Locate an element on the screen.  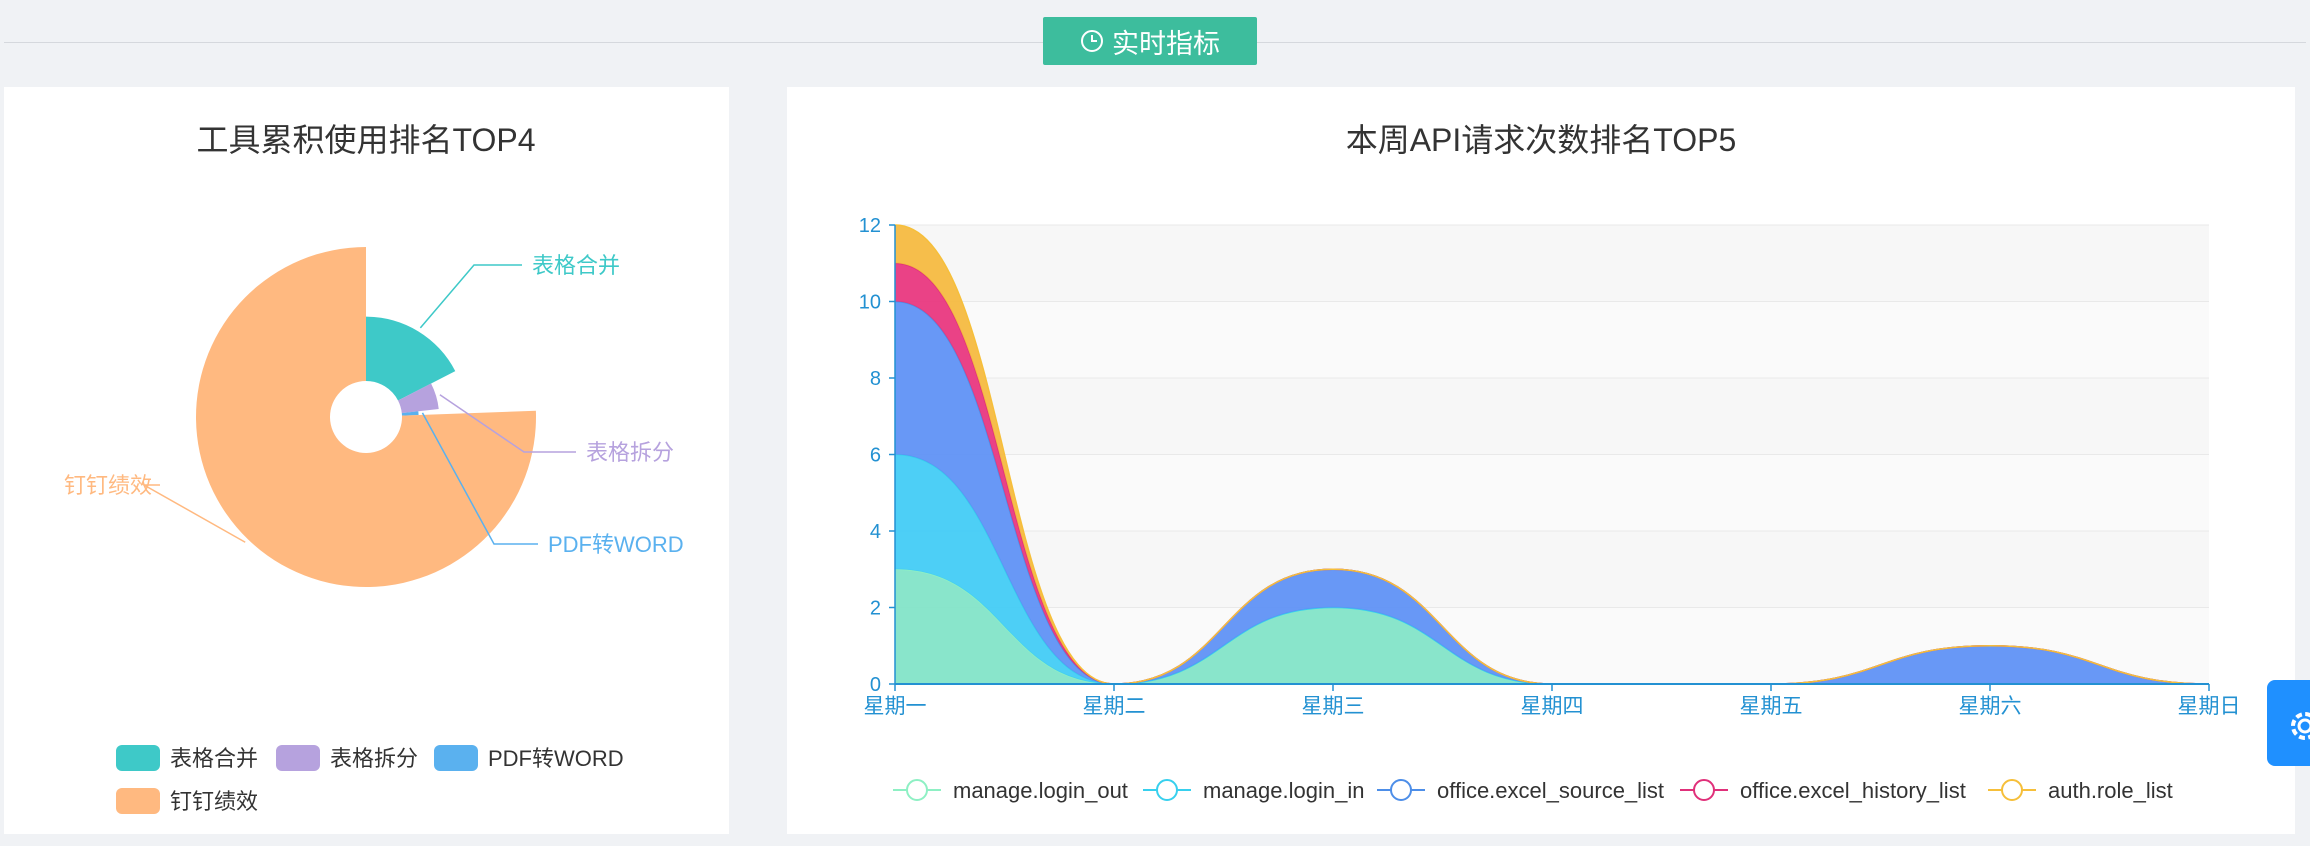
pie-legend-item: PDF转WORD is located at coordinates (529, 758).